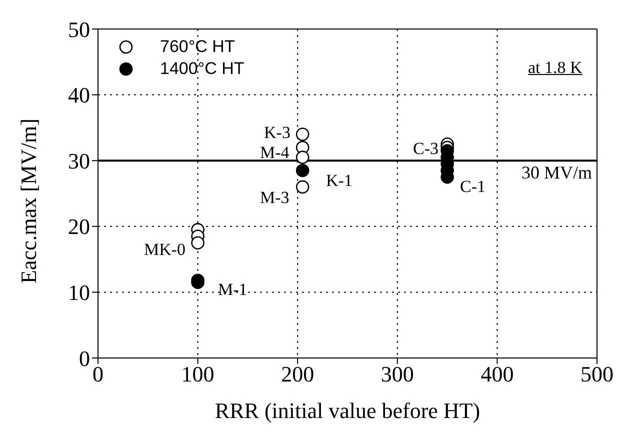 This screenshot has height=444, width=626. I want to click on x-tick-label: 200, so click(297, 374).